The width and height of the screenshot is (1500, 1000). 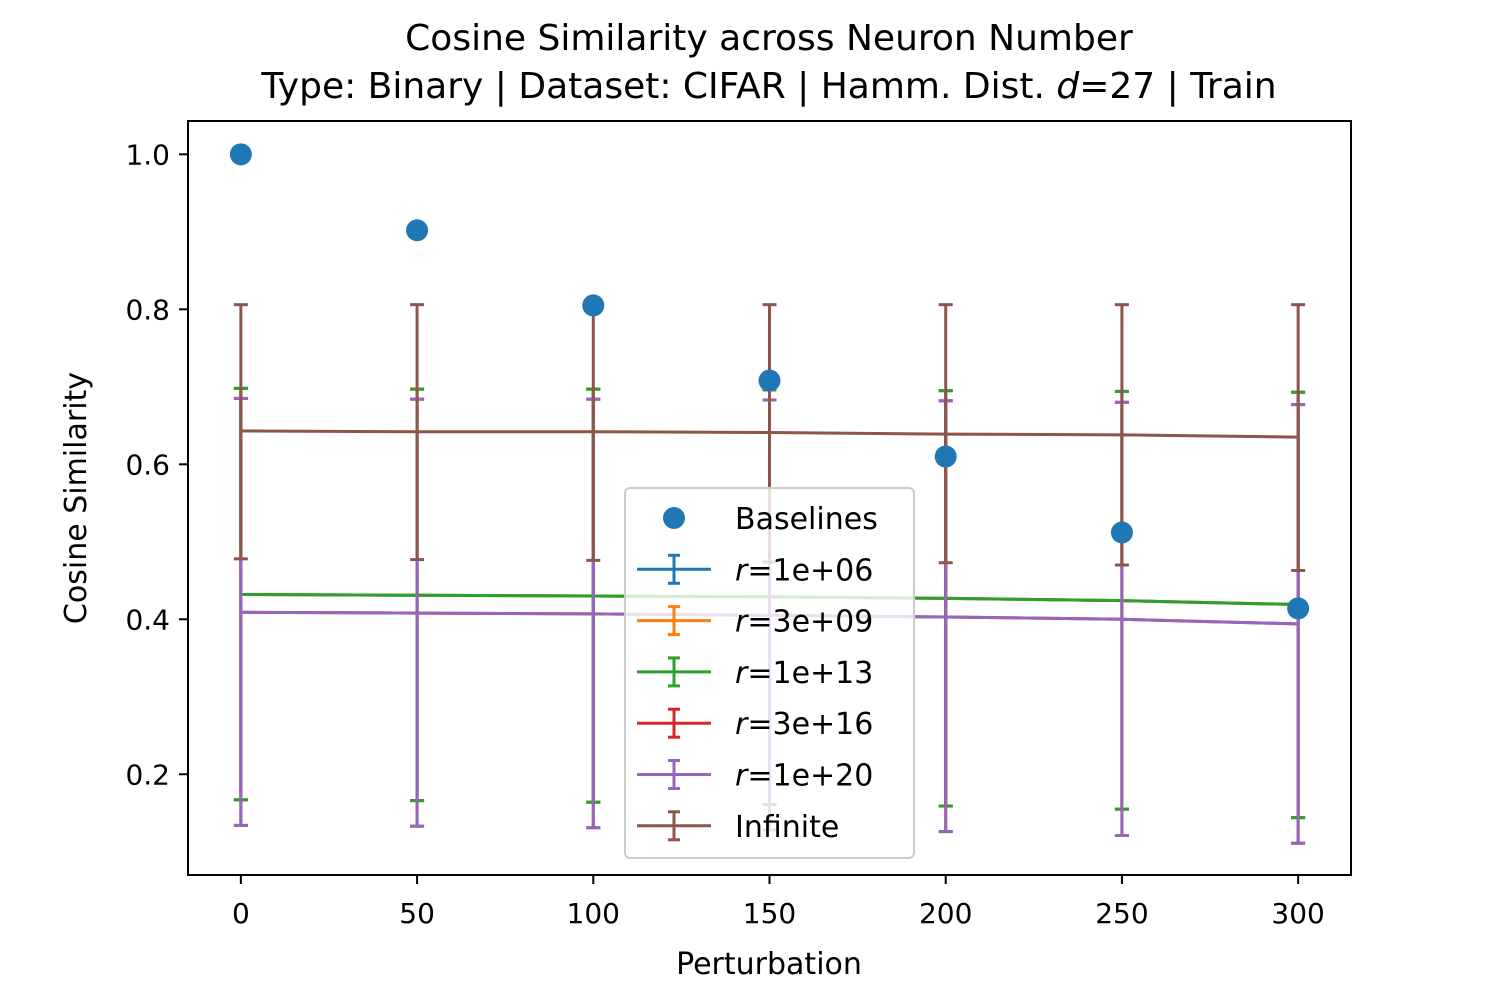 What do you see at coordinates (769, 913) in the screenshot?
I see `x-tick-label: 150` at bounding box center [769, 913].